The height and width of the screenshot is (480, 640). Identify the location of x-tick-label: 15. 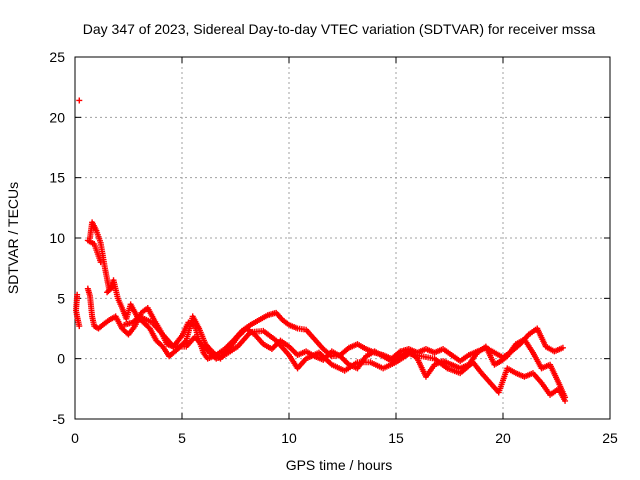
(396, 438).